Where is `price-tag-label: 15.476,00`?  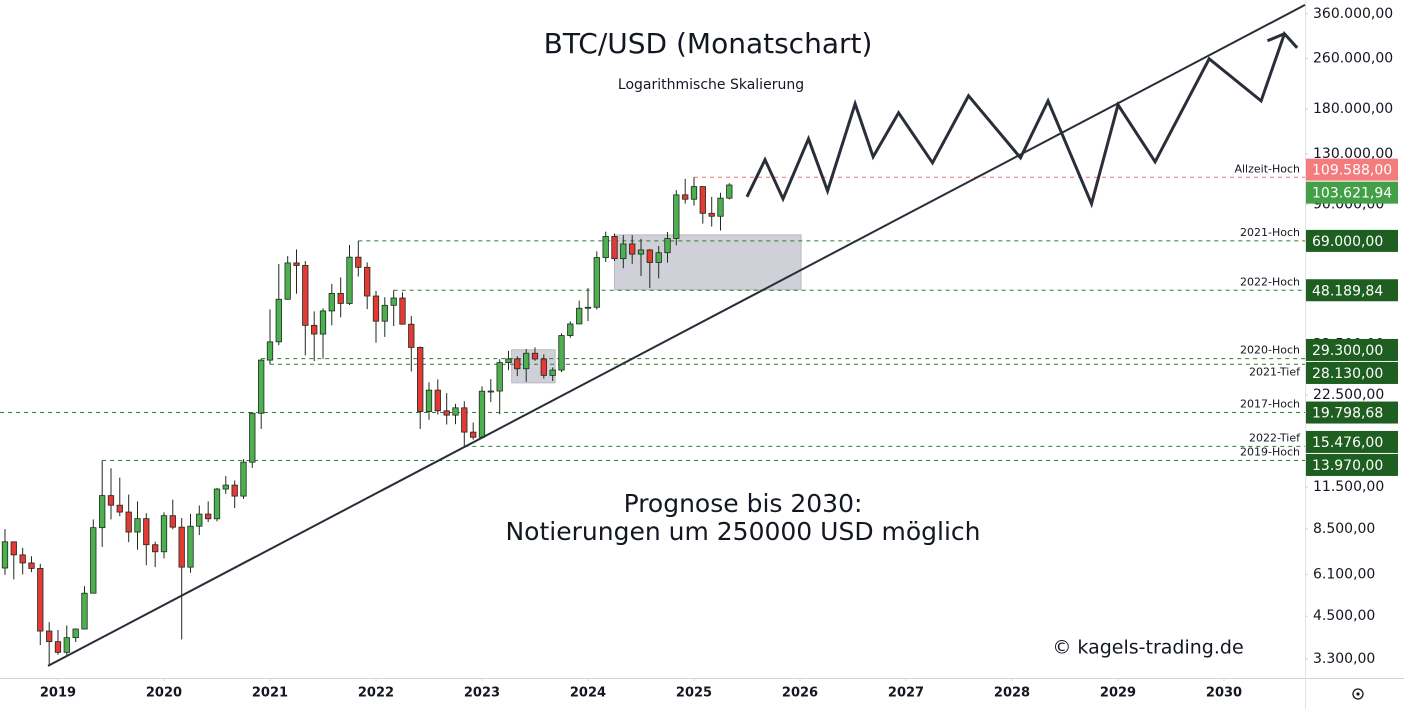
price-tag-label: 15.476,00 is located at coordinates (1347, 443).